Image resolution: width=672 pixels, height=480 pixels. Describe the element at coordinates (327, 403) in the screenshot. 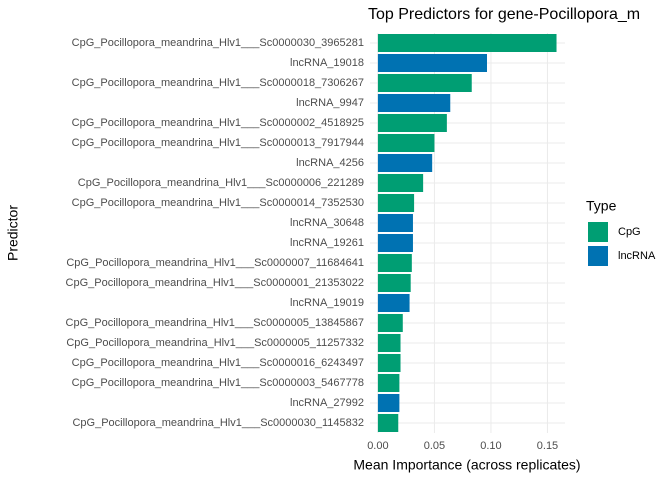

I see `y-tick-label: lncRNA_27992` at that location.